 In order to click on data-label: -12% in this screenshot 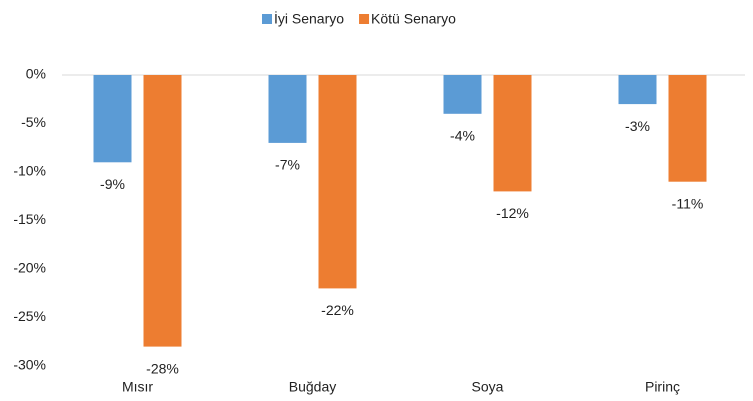, I will do `click(512, 213)`.